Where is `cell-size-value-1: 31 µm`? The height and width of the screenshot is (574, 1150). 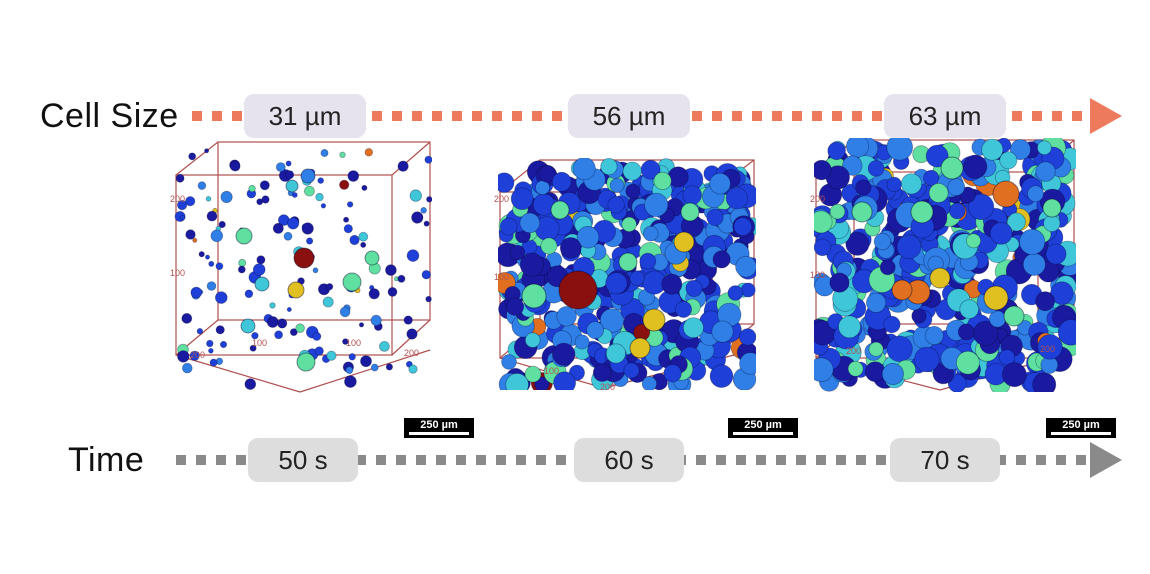
cell-size-value-1: 31 µm is located at coordinates (305, 116).